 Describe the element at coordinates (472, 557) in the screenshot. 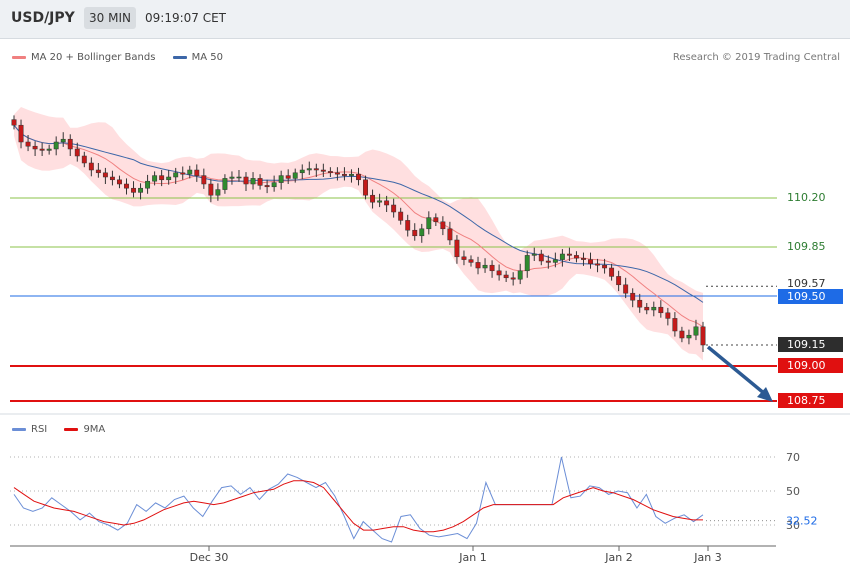

I see `x-axis-label: Jan 1` at that location.